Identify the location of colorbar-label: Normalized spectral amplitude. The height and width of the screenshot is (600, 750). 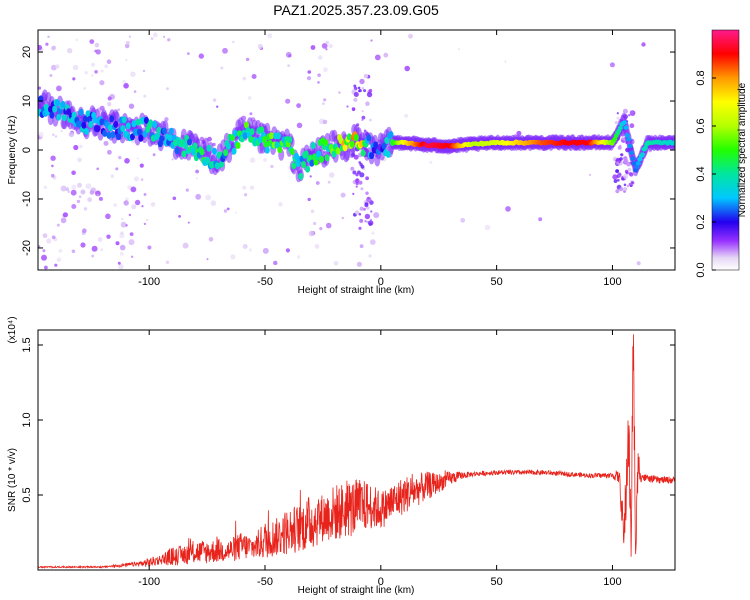
(742, 149).